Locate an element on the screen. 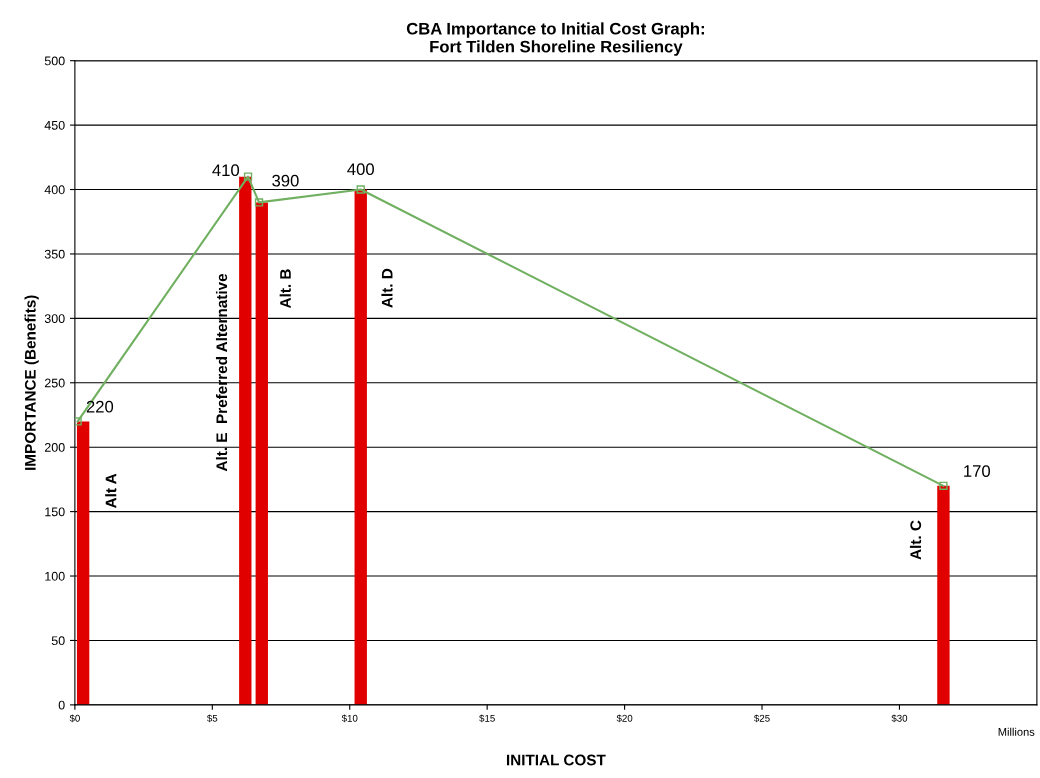 The width and height of the screenshot is (1040, 778). annotation: Alt. D is located at coordinates (387, 288).